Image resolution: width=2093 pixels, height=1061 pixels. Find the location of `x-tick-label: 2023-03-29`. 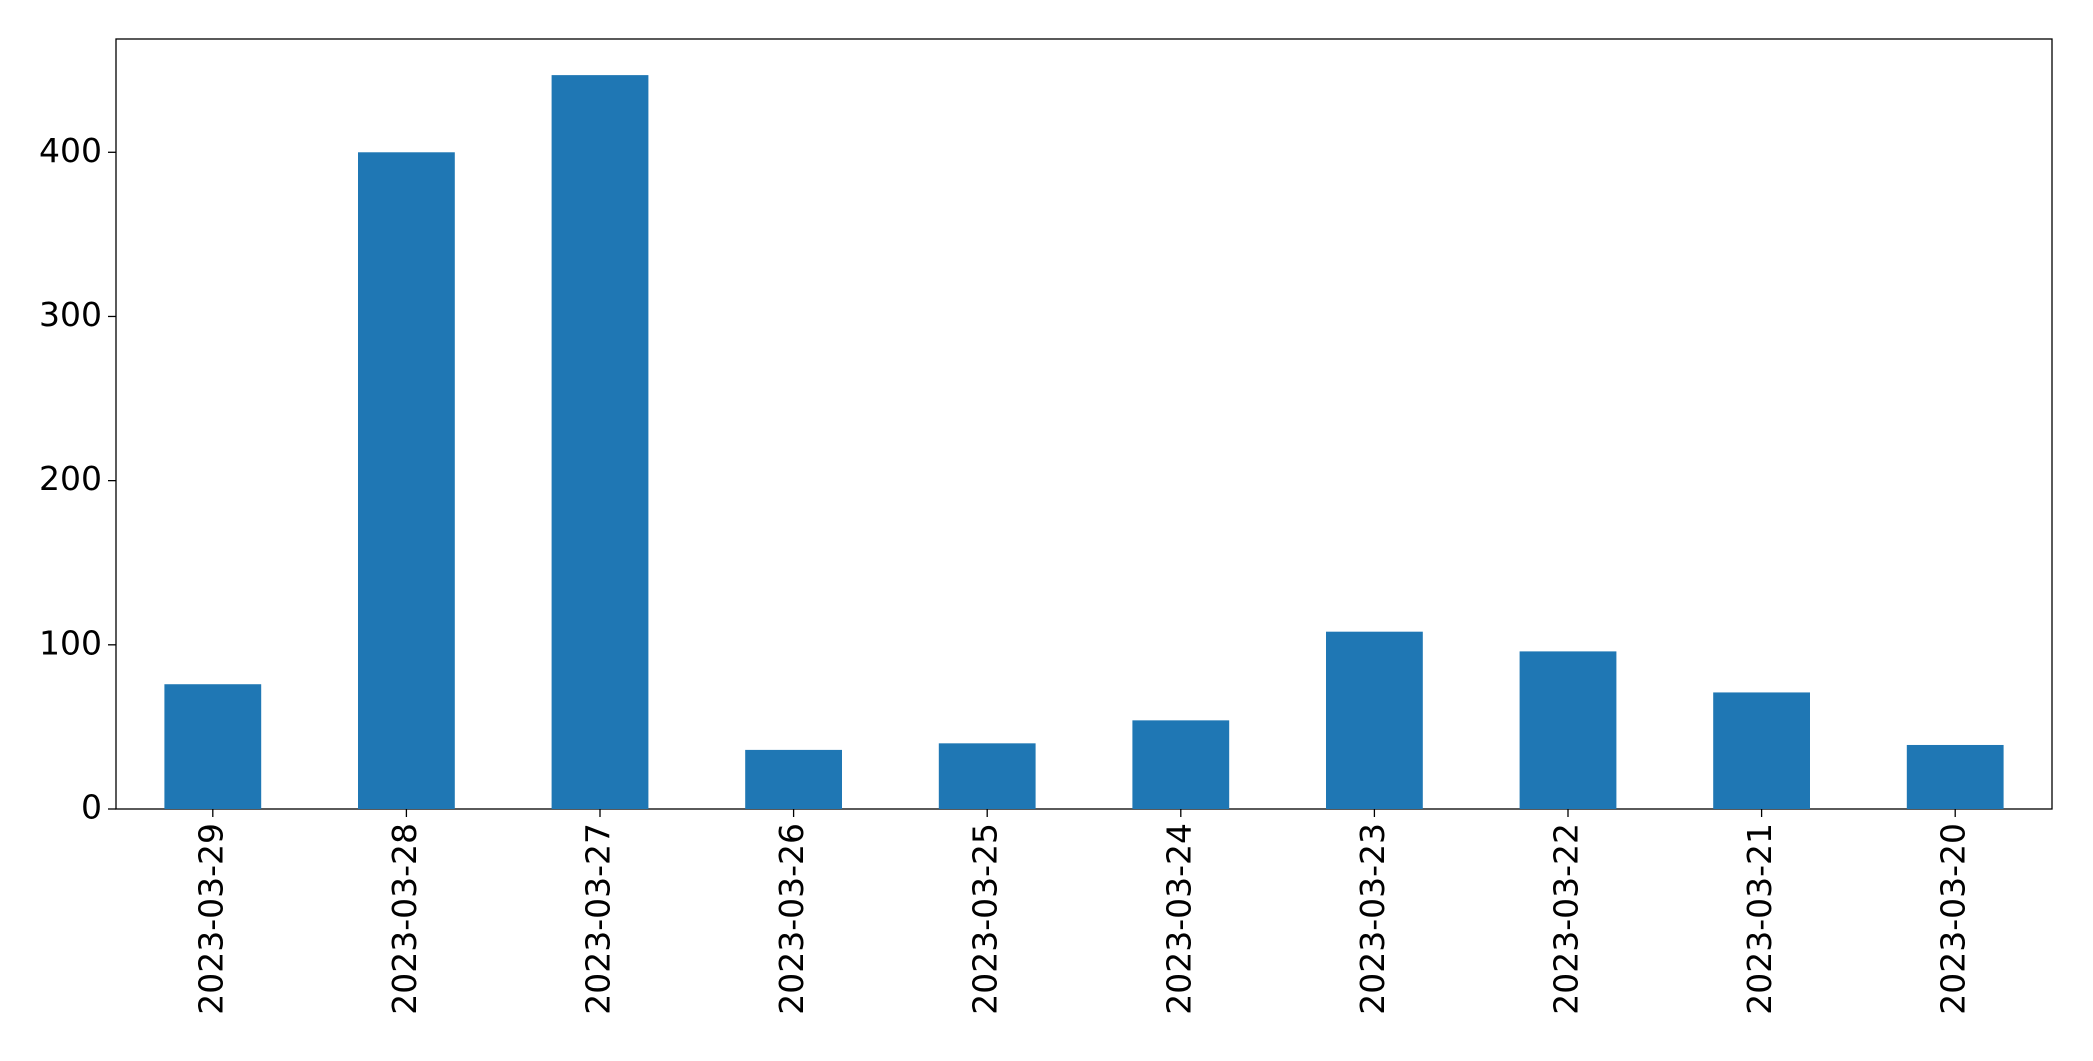

x-tick-label: 2023-03-29 is located at coordinates (210, 919).